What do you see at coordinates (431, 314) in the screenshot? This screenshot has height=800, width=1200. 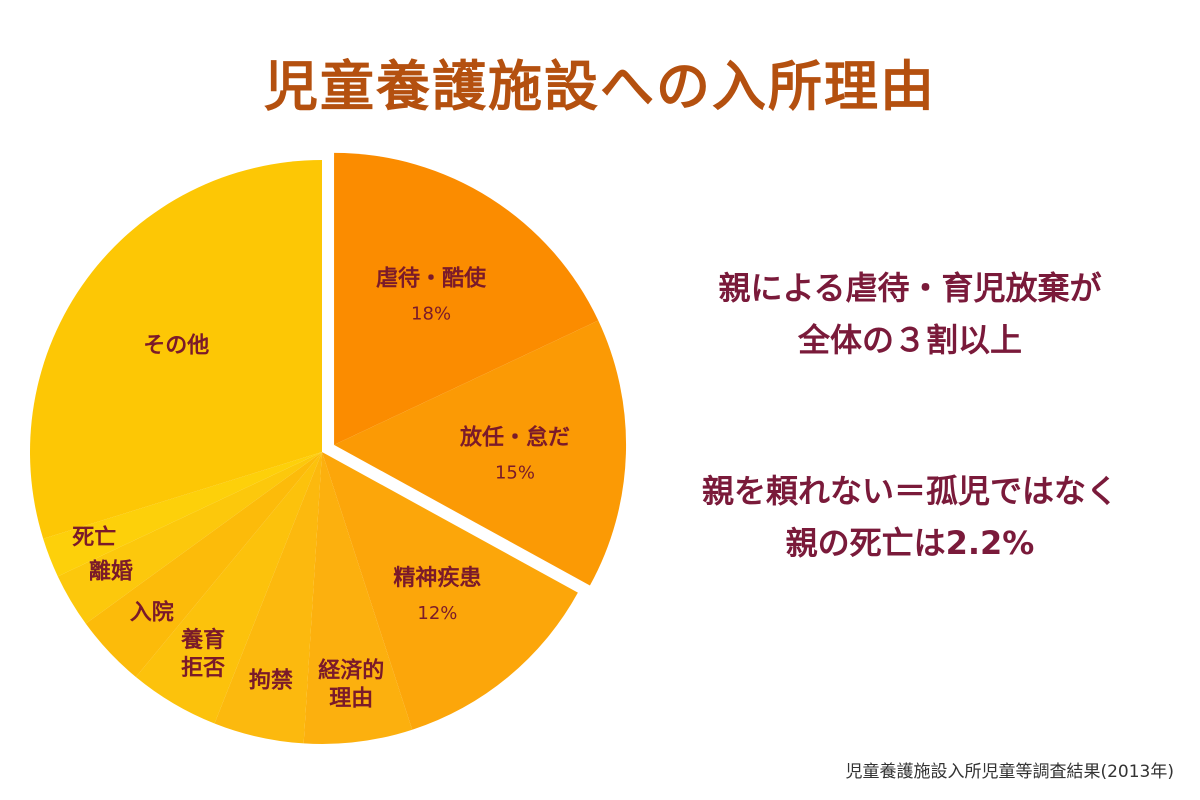 I see `slice-percent-label: 18%` at bounding box center [431, 314].